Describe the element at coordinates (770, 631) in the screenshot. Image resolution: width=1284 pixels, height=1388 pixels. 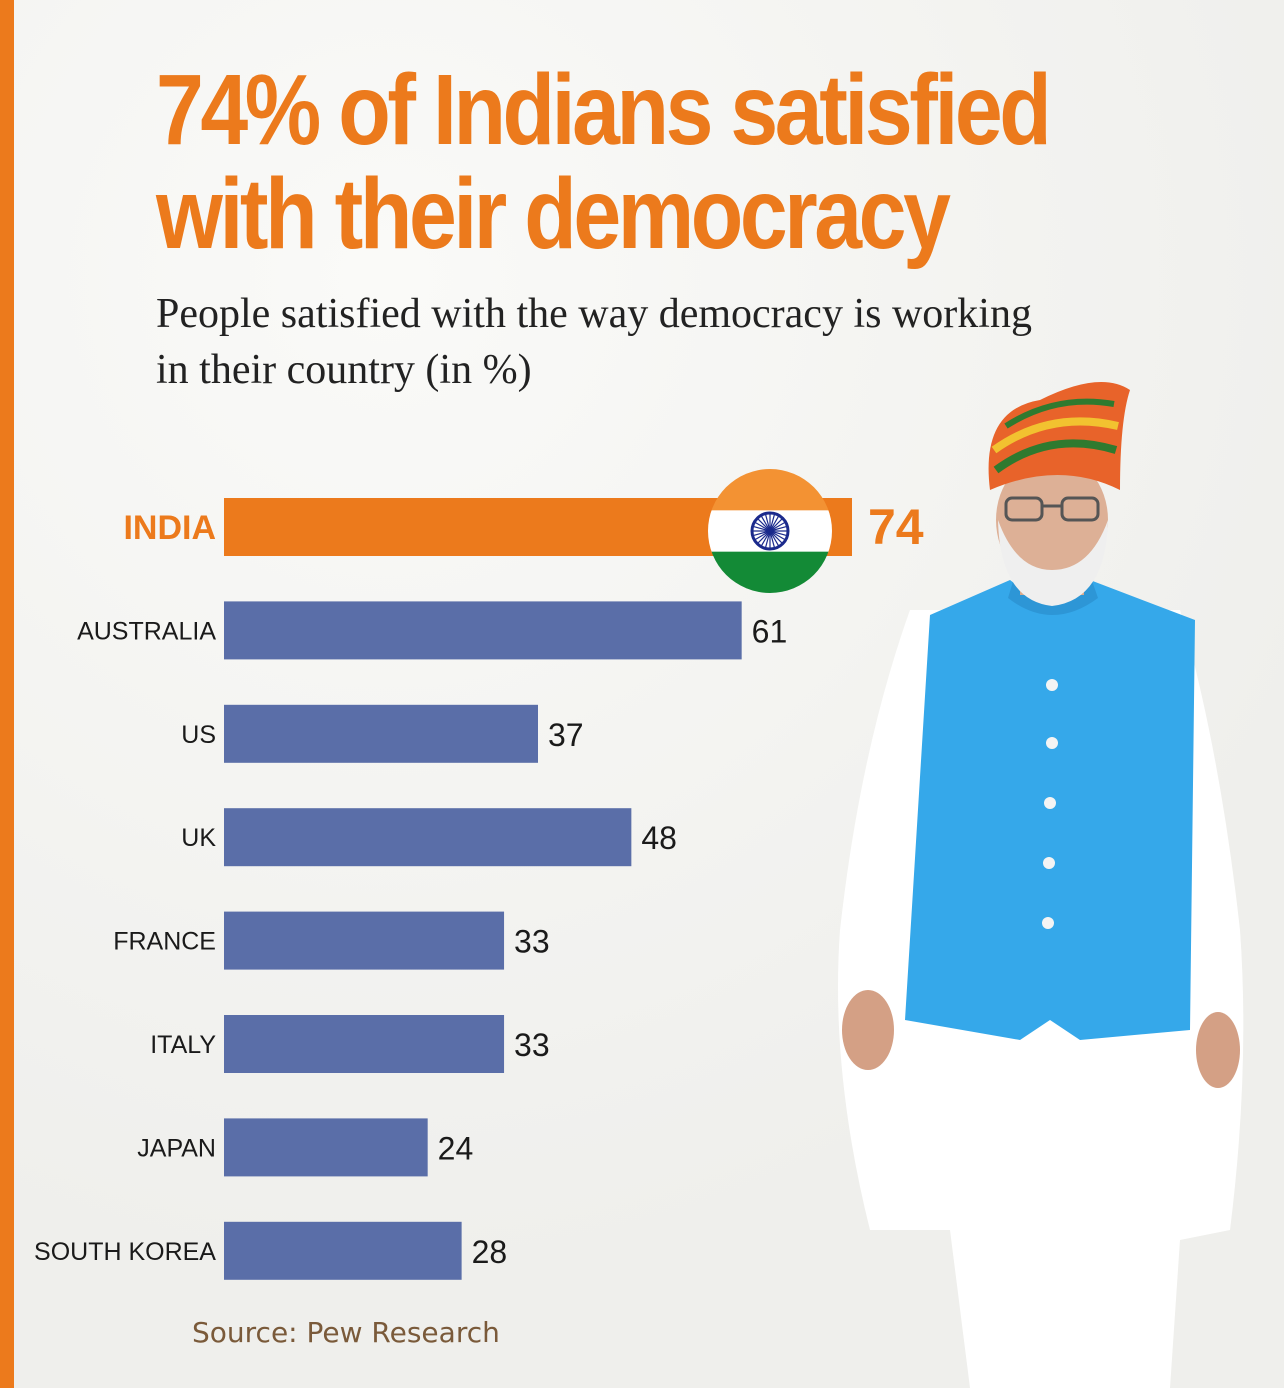
I see `value-label: 61` at that location.